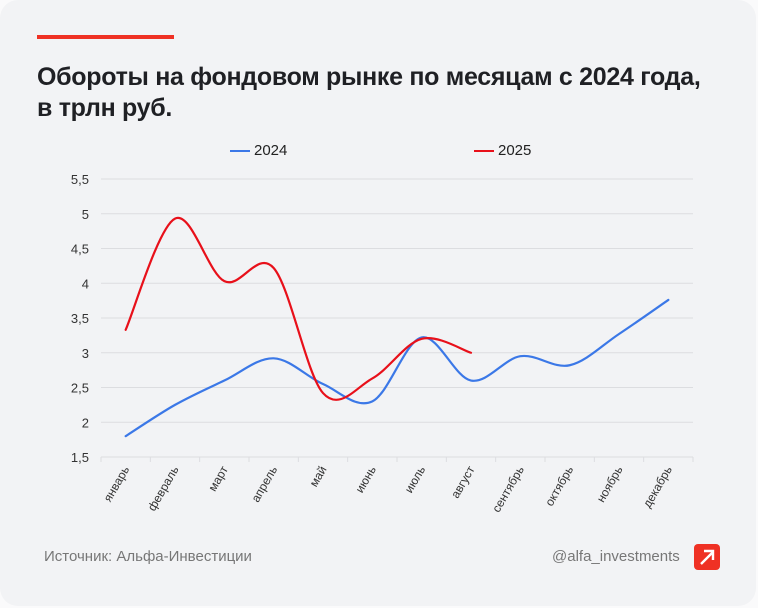 The image size is (758, 608). I want to click on y-tick-label: 5, so click(85, 214).